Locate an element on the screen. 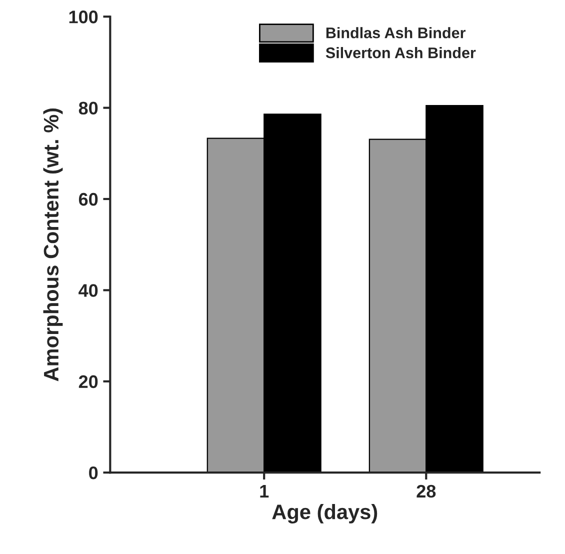 This screenshot has width=565, height=554. x-tick-label: 28 is located at coordinates (426, 491).